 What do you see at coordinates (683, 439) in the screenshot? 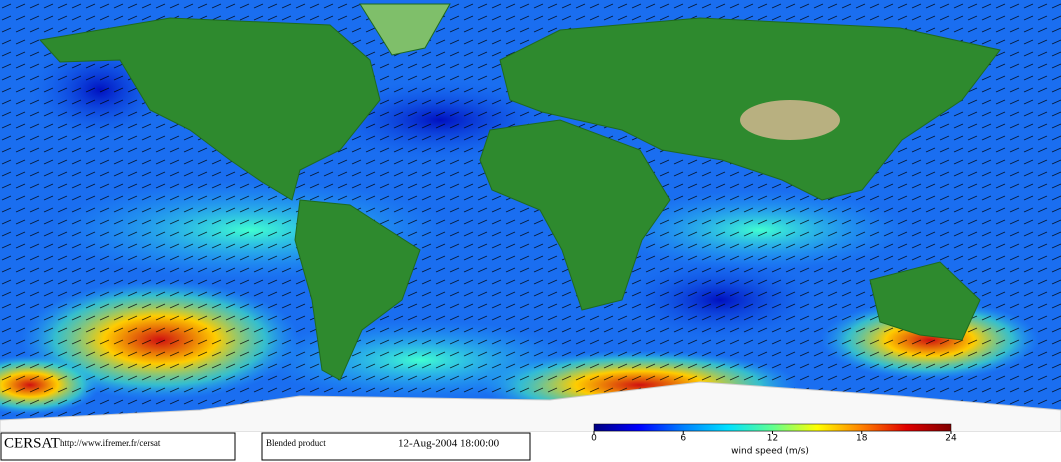
I see `colorbar-tick-label: 6` at bounding box center [683, 439].